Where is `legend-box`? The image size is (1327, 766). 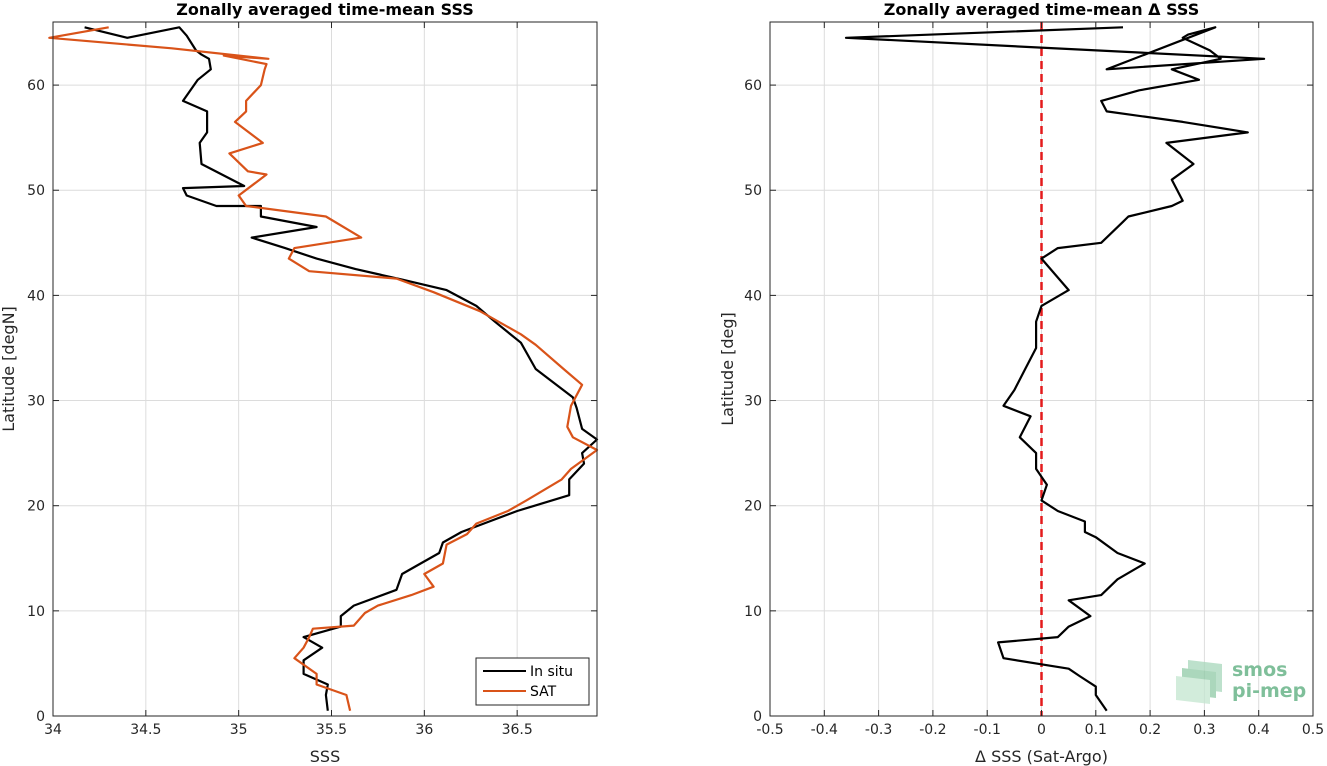
legend-box is located at coordinates (532, 681).